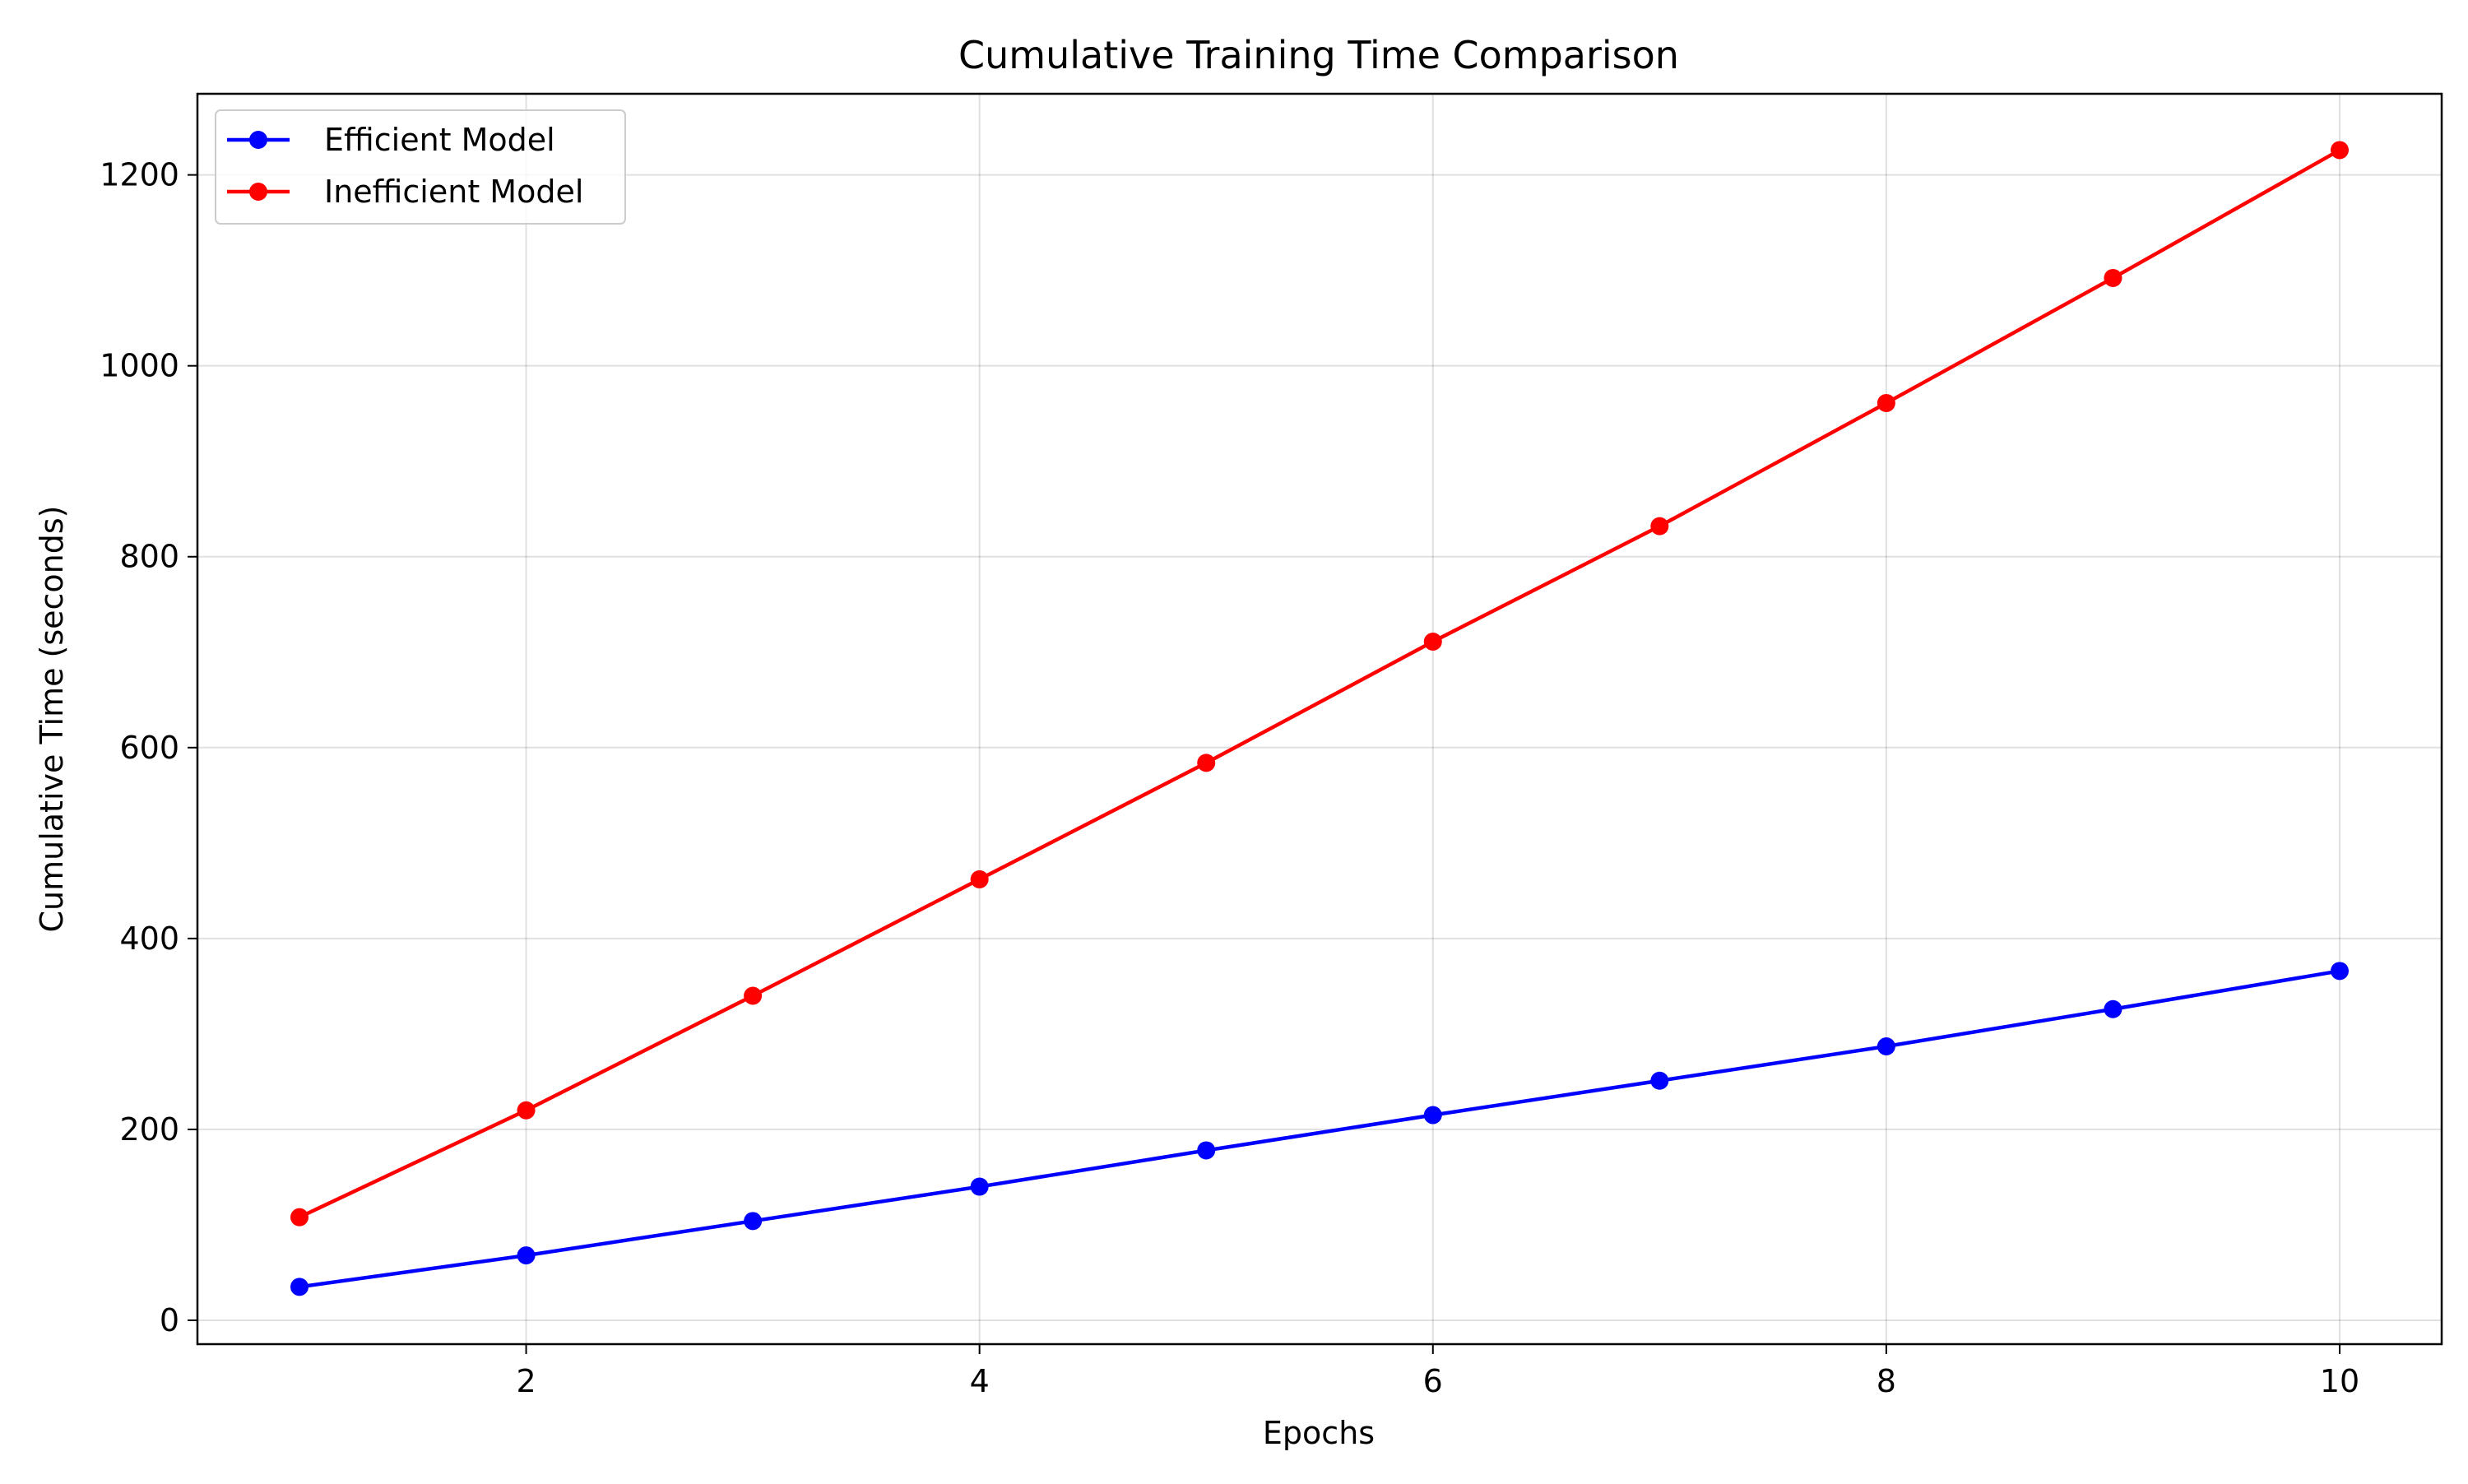 The width and height of the screenshot is (2468, 1484). Describe the element at coordinates (52, 718) in the screenshot. I see `y-axis-label: Cumulative Time (seconds)` at that location.